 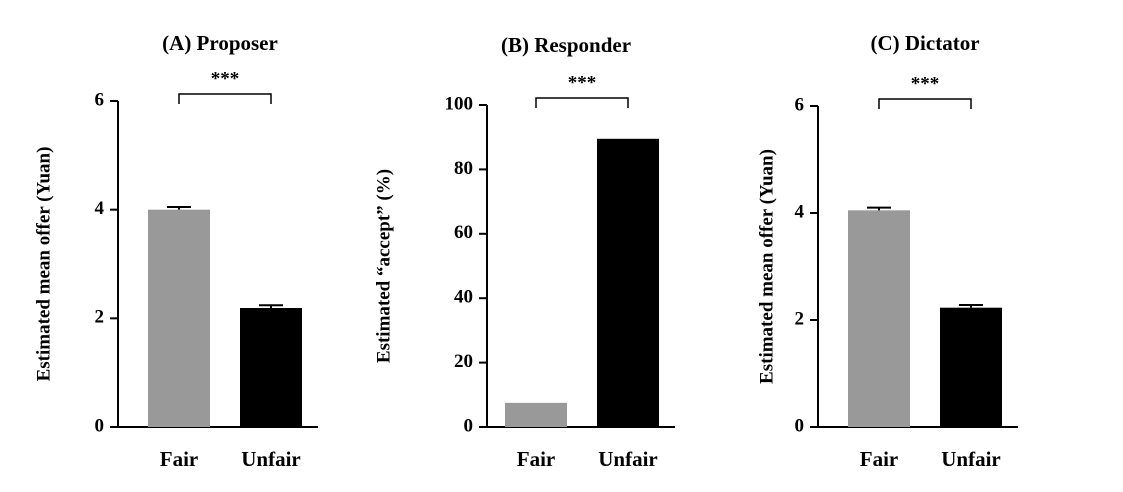 I want to click on y-axis-label: Estimated “accept” (%), so click(x=383, y=266).